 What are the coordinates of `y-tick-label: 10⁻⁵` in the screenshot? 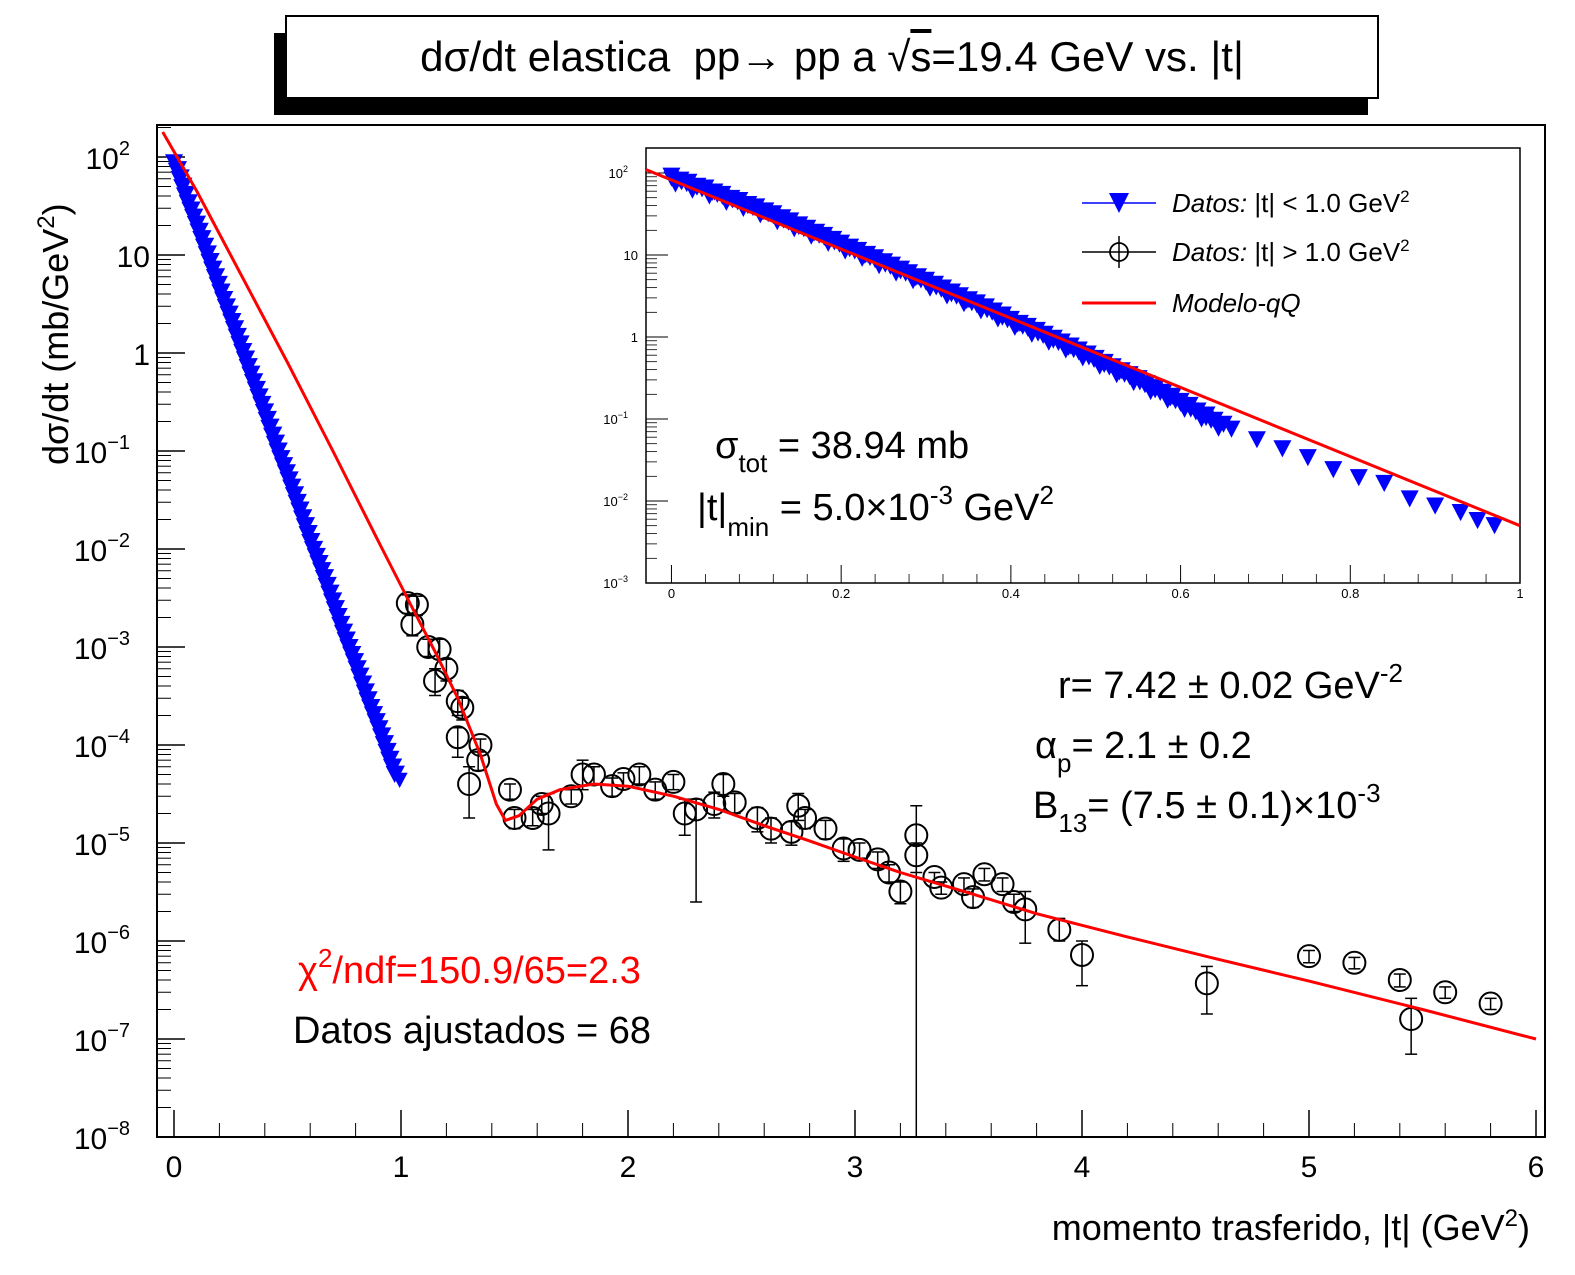 It's located at (102, 843).